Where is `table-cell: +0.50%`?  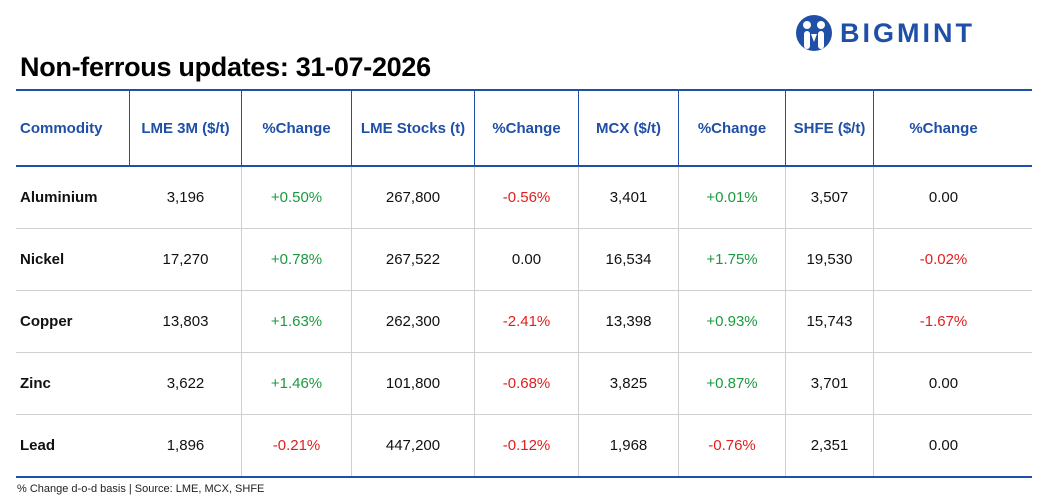
table-cell: +0.50% is located at coordinates (297, 197).